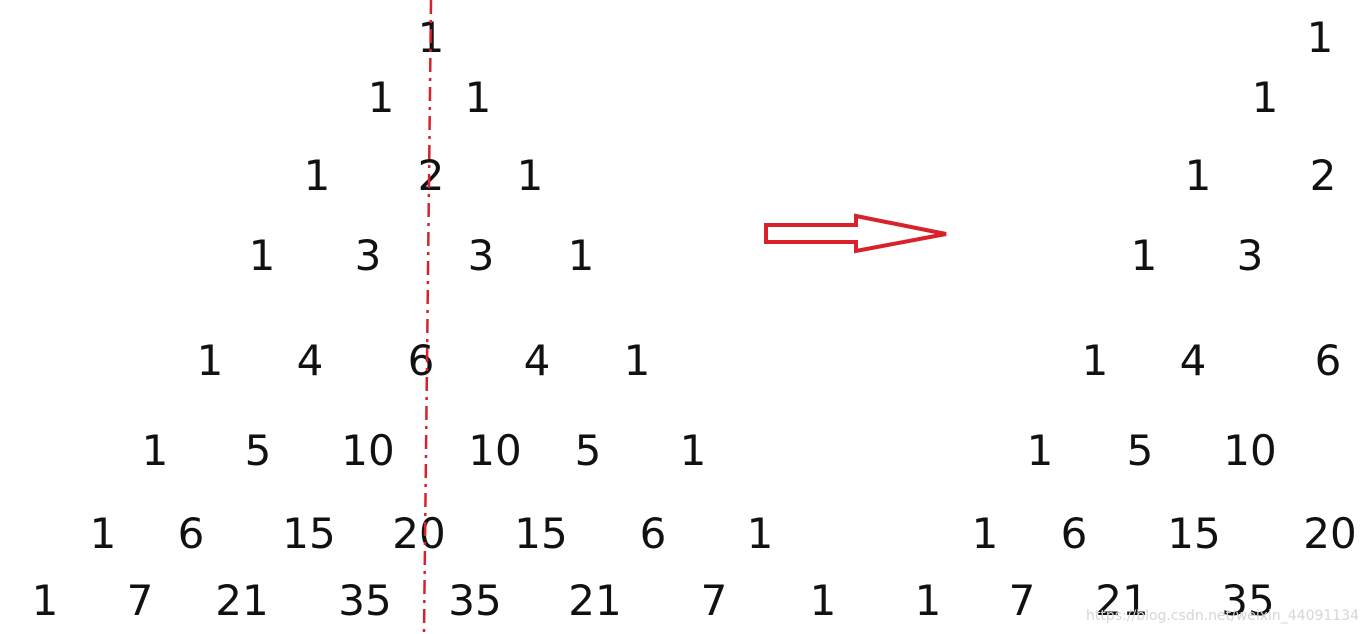 This screenshot has width=1366, height=634. Describe the element at coordinates (1144, 255) in the screenshot. I see `right-number-r4-c1: 1` at that location.